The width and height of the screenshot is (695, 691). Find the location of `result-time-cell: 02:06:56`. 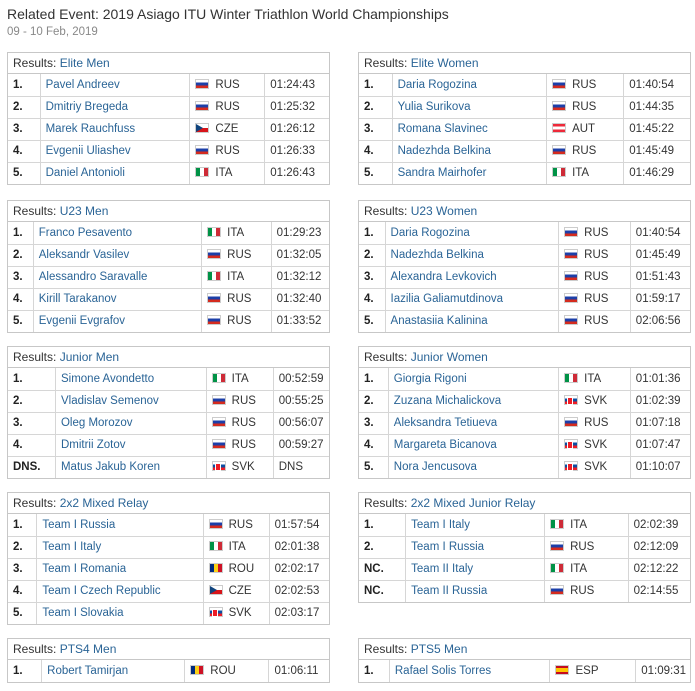

result-time-cell: 02:06:56 is located at coordinates (658, 321).